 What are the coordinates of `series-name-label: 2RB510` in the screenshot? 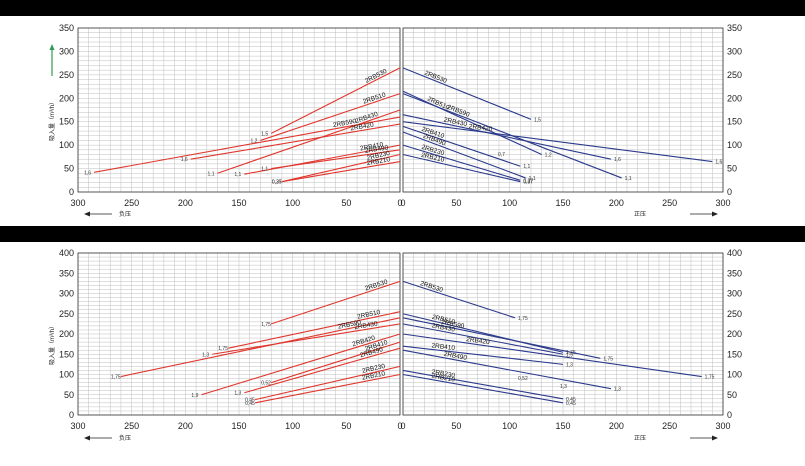 It's located at (369, 315).